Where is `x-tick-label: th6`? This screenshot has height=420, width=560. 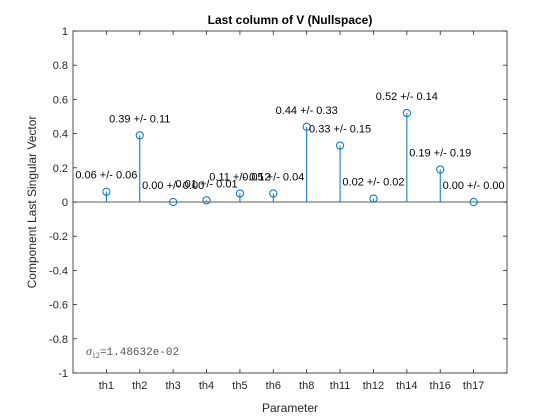 x-tick-label: th6 is located at coordinates (273, 386).